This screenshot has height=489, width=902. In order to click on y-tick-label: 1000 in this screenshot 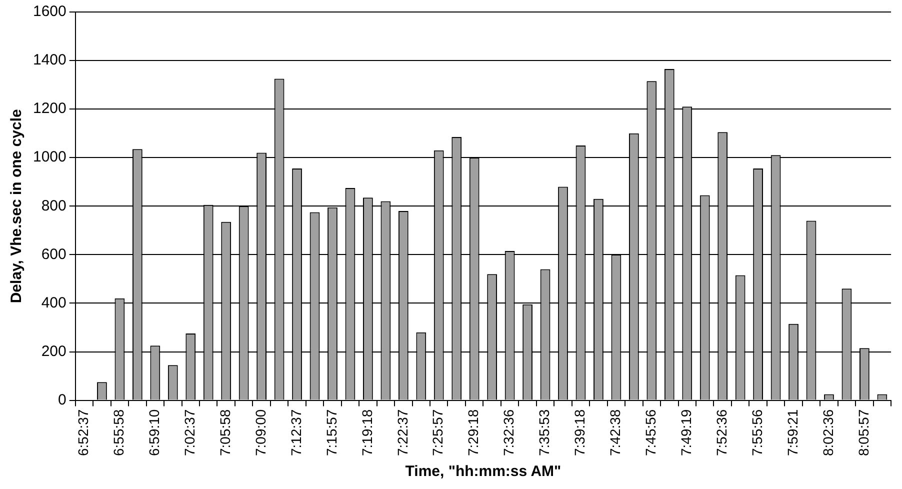, I will do `click(49, 157)`.